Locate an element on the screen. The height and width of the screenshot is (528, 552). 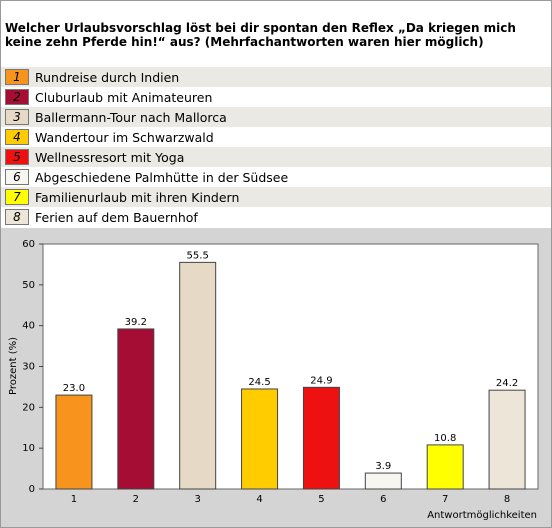
value-label: 24.2 is located at coordinates (507, 383).